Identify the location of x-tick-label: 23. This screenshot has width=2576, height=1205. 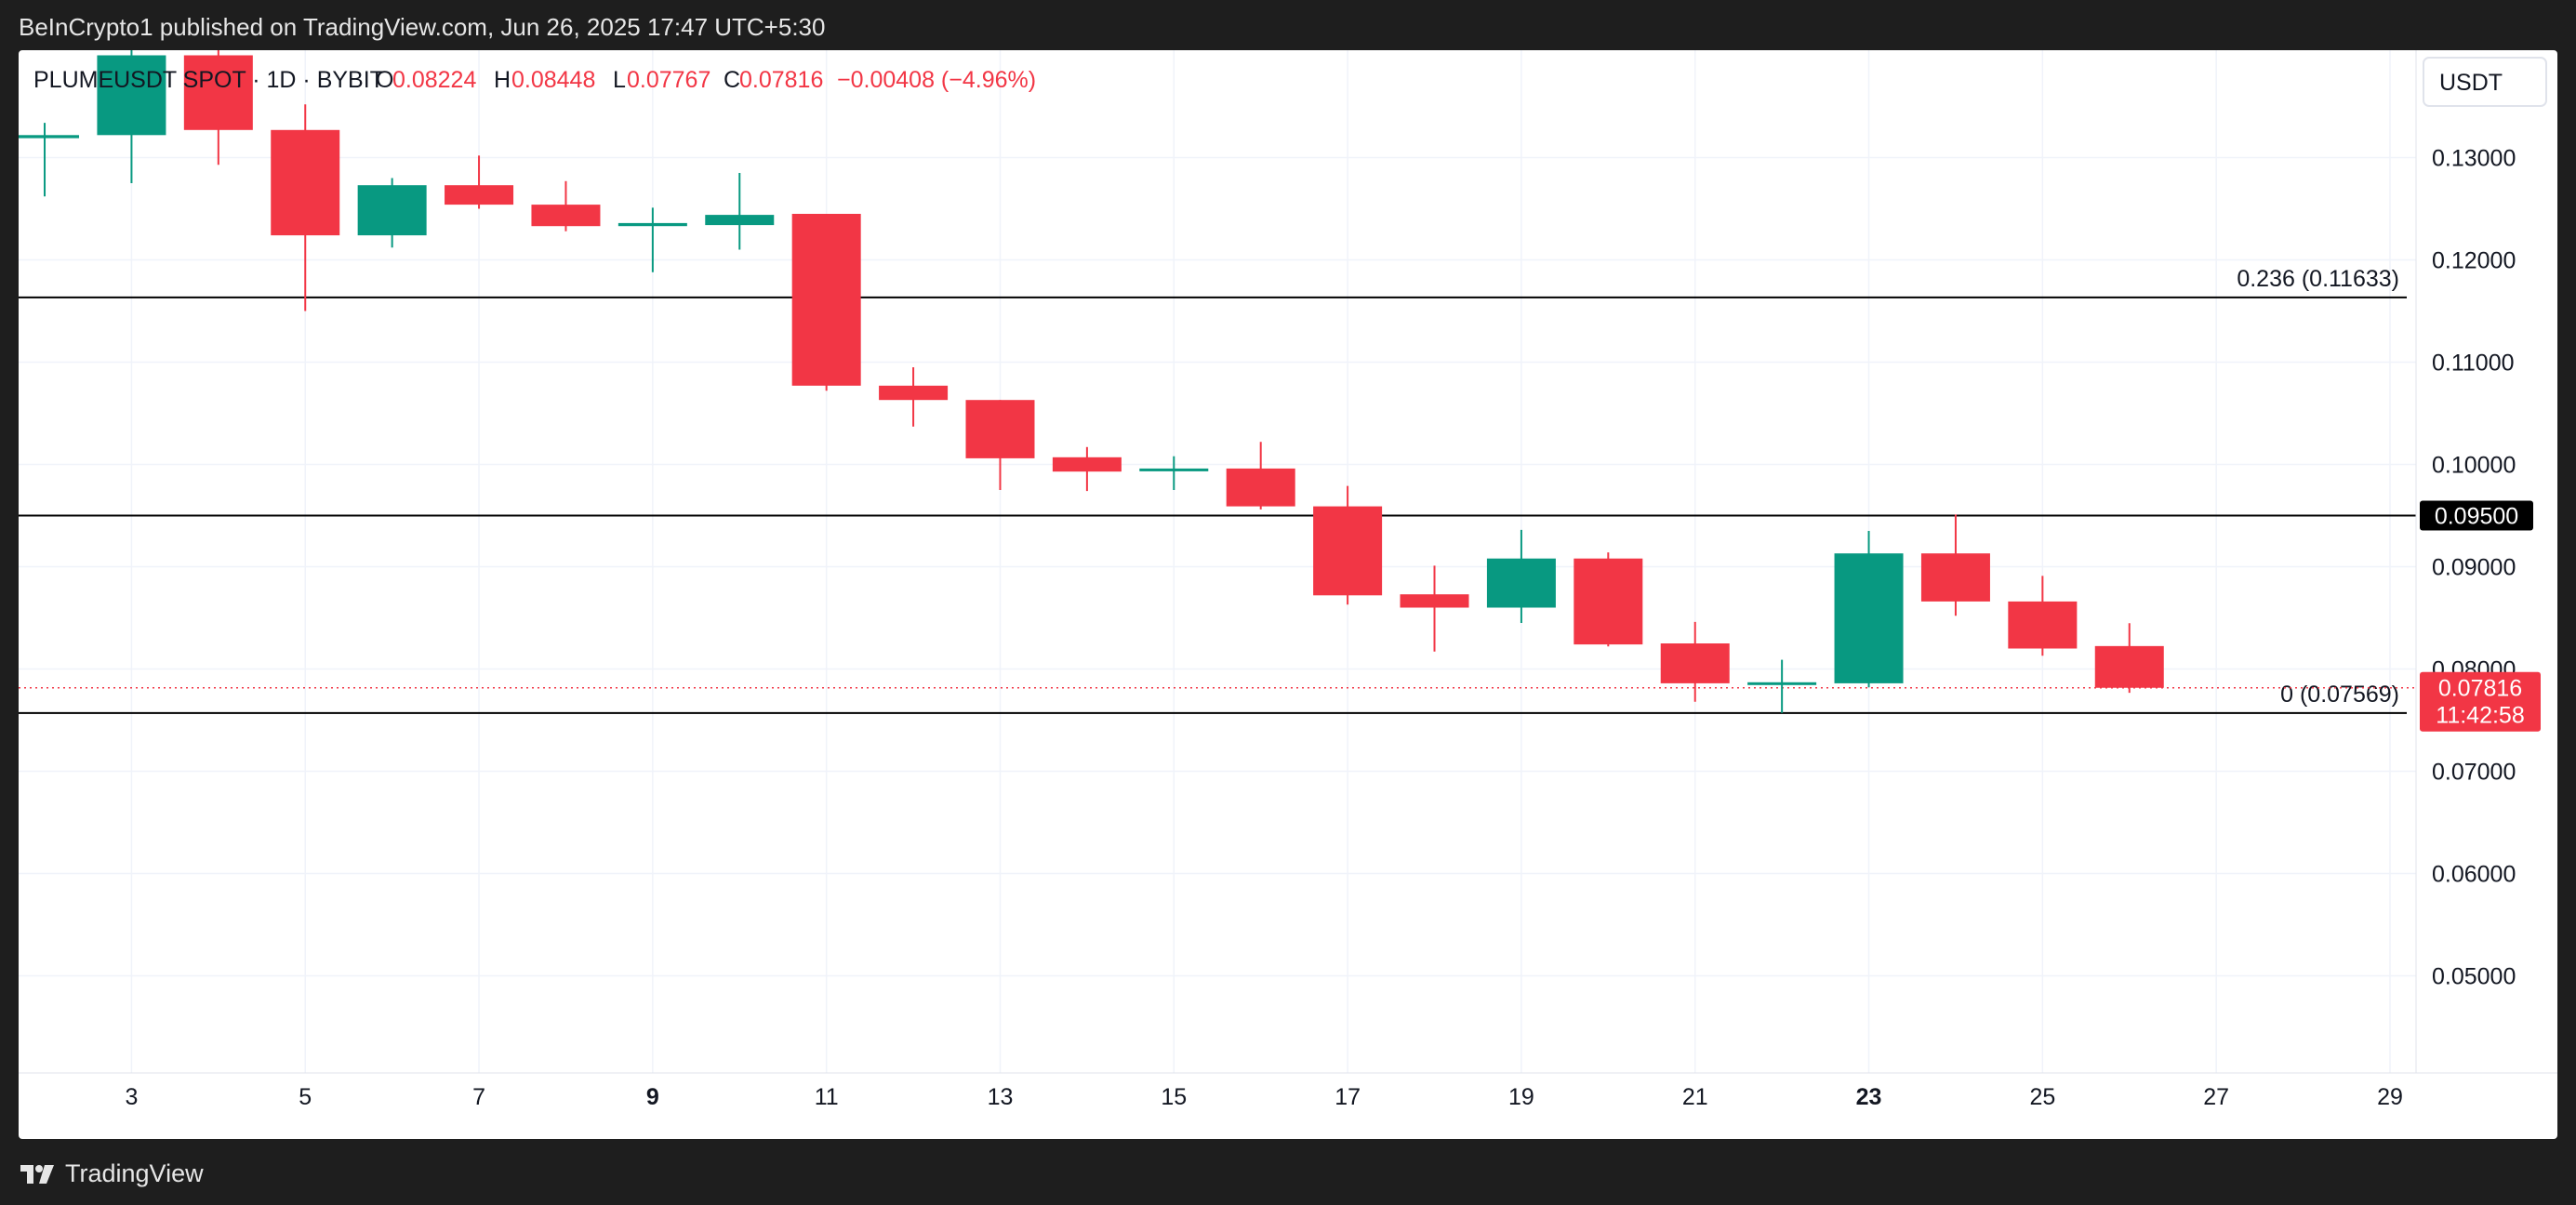
(1869, 1097).